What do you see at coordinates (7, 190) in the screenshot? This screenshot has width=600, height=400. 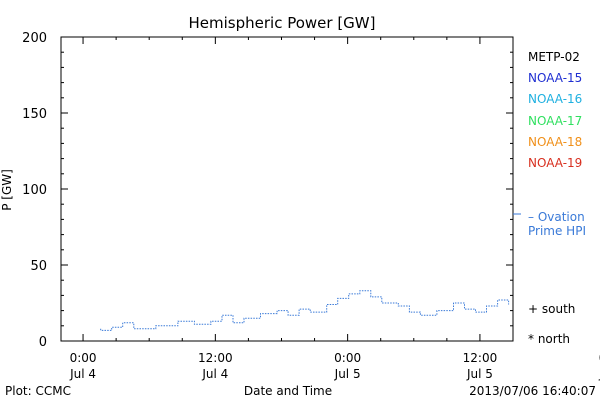 I see `y-axis-label: P [GW]` at bounding box center [7, 190].